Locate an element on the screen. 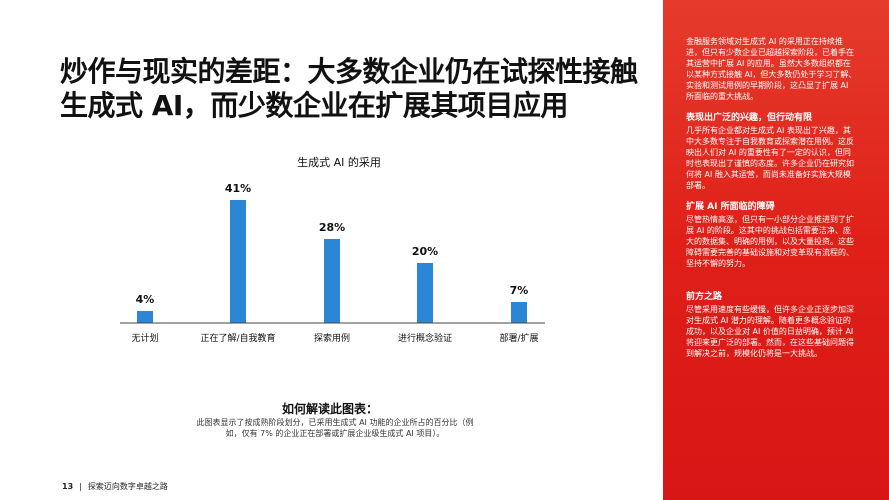  category-label: 部署/扩展 is located at coordinates (518, 338).